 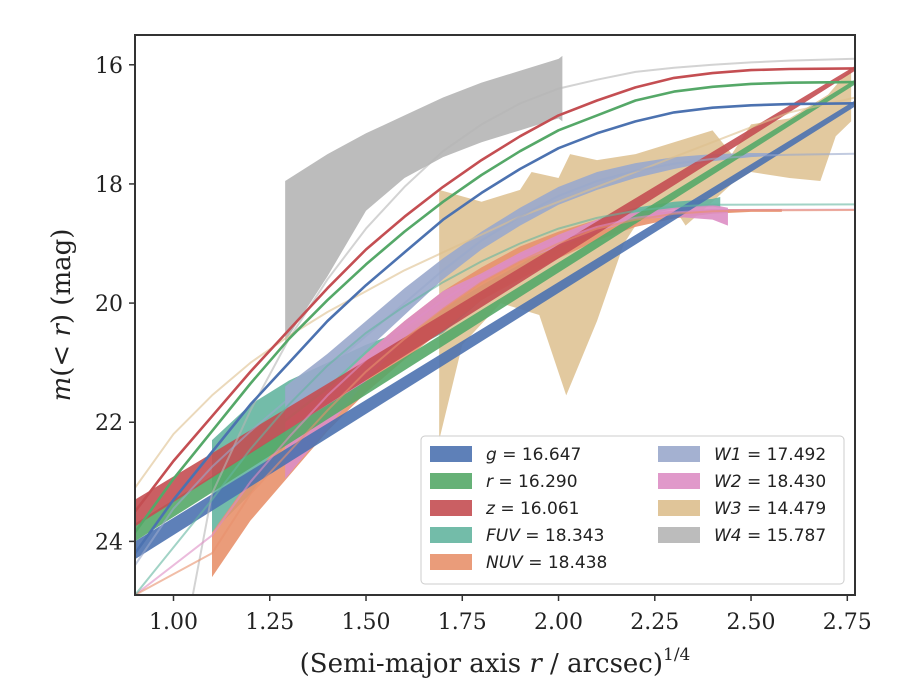 What do you see at coordinates (770, 536) in the screenshot?
I see `legend-label-w4: W4 = 15.787` at bounding box center [770, 536].